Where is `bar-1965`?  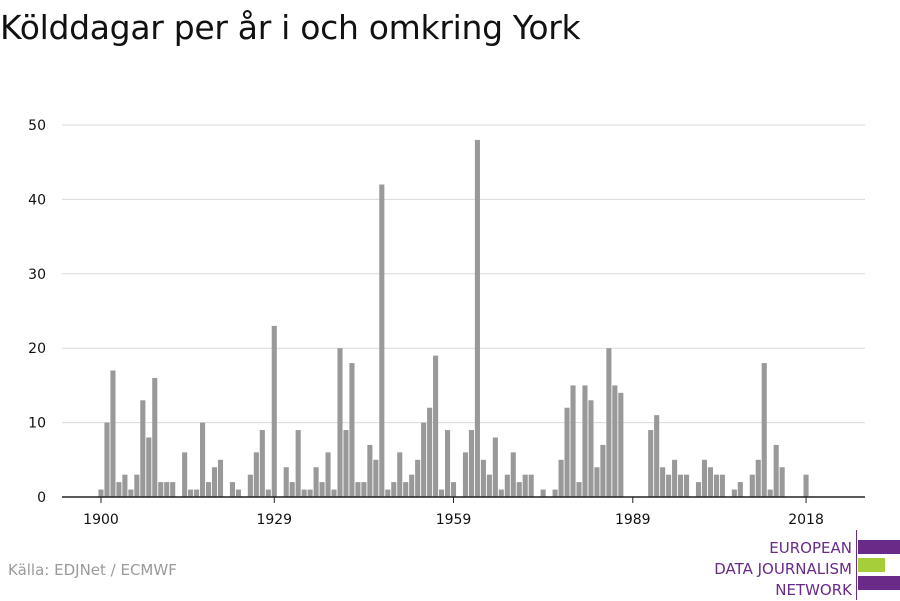 bar-1965 is located at coordinates (489, 485).